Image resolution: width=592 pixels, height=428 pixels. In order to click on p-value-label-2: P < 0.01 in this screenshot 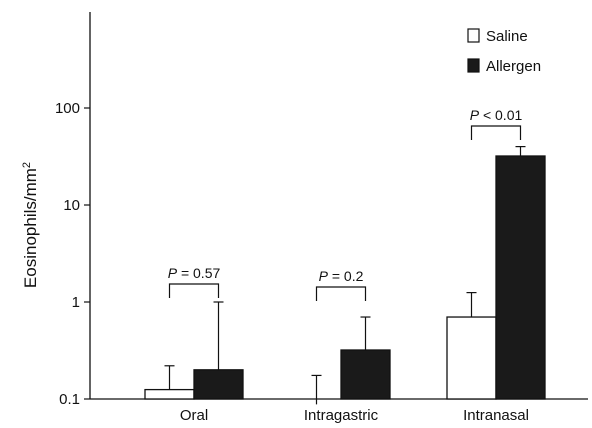, I will do `click(496, 115)`.